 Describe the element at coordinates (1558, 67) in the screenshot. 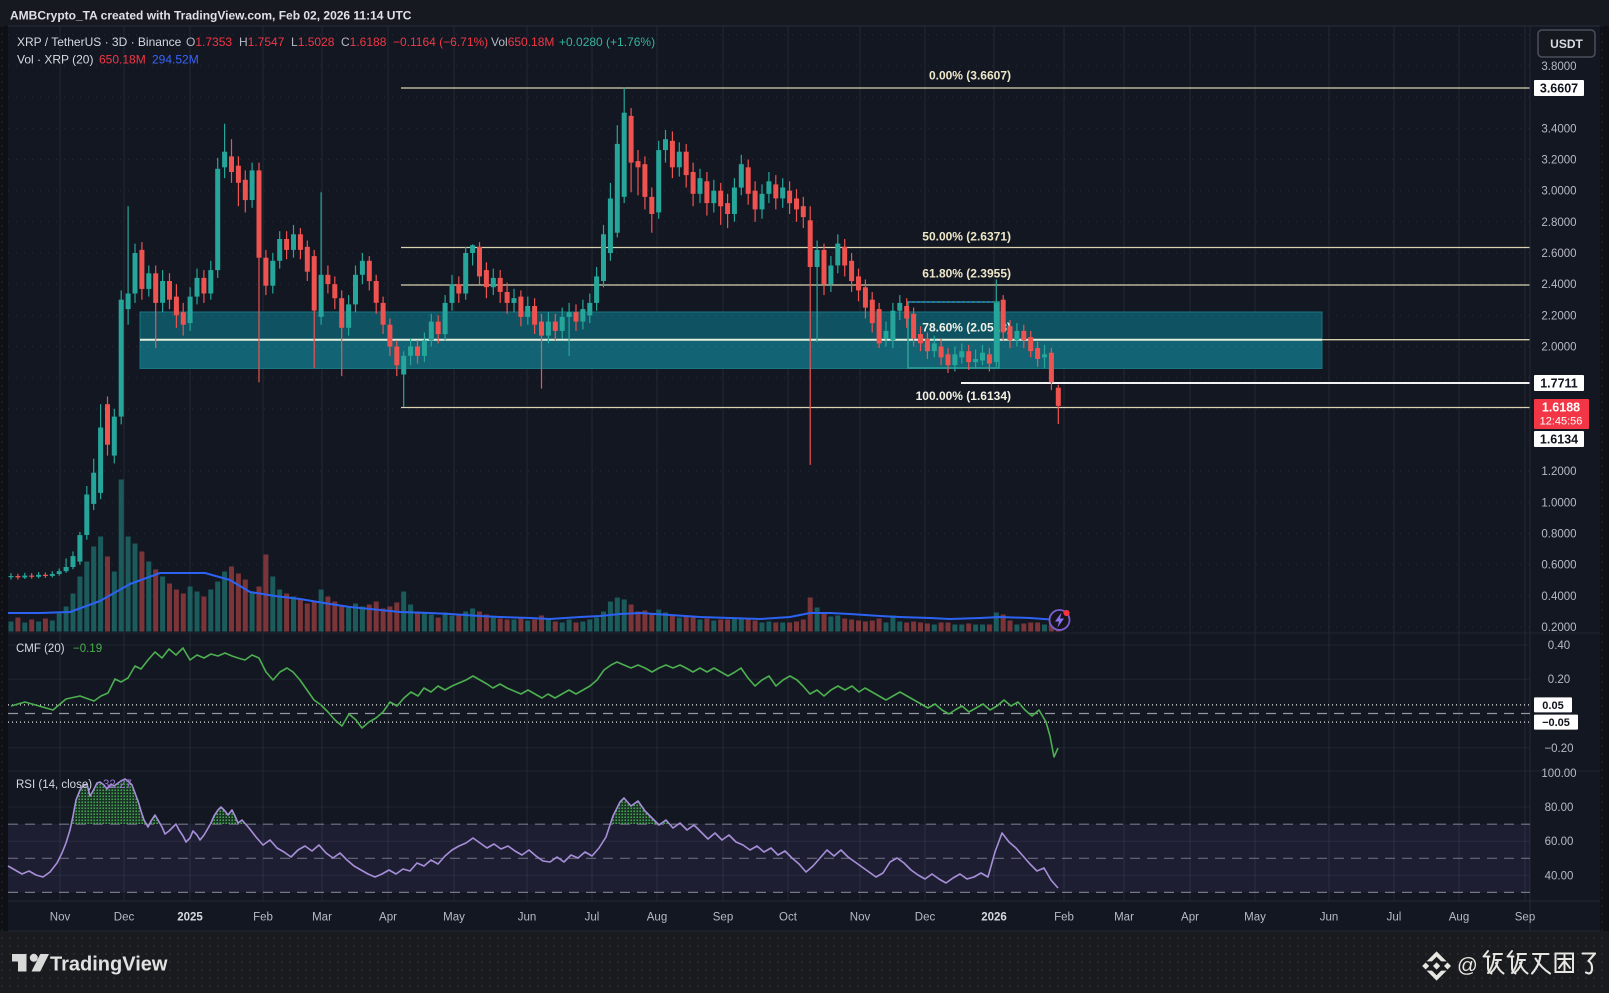

I see `svg-text: 3.8000` at that location.